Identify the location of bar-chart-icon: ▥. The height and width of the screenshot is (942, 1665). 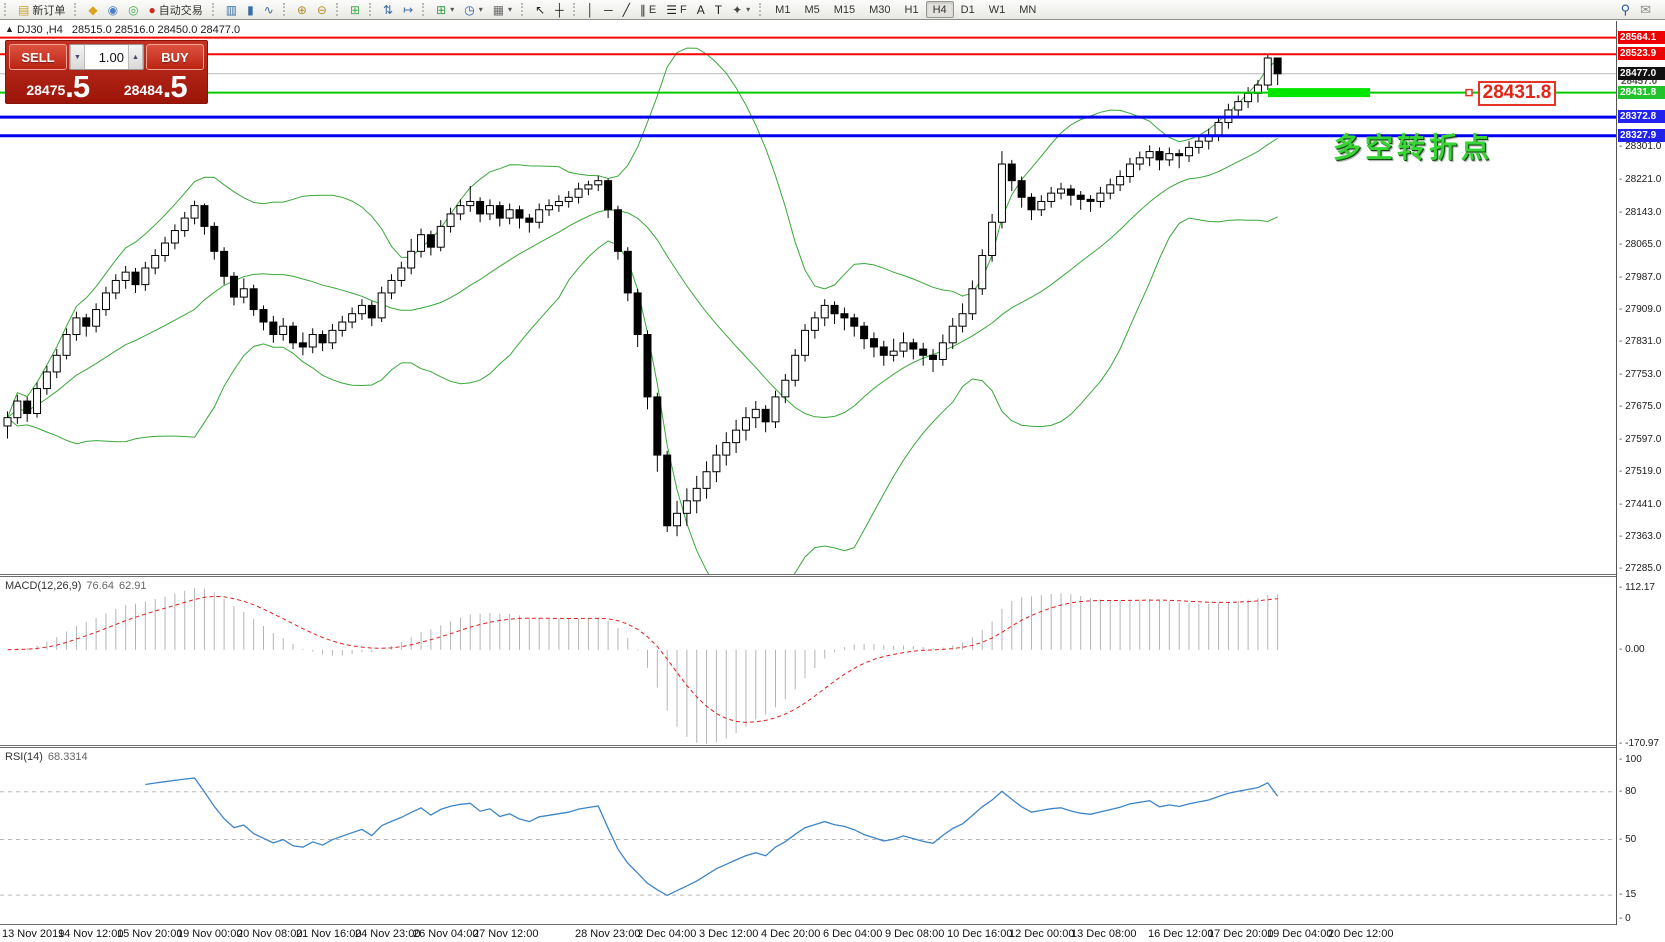
(231, 9).